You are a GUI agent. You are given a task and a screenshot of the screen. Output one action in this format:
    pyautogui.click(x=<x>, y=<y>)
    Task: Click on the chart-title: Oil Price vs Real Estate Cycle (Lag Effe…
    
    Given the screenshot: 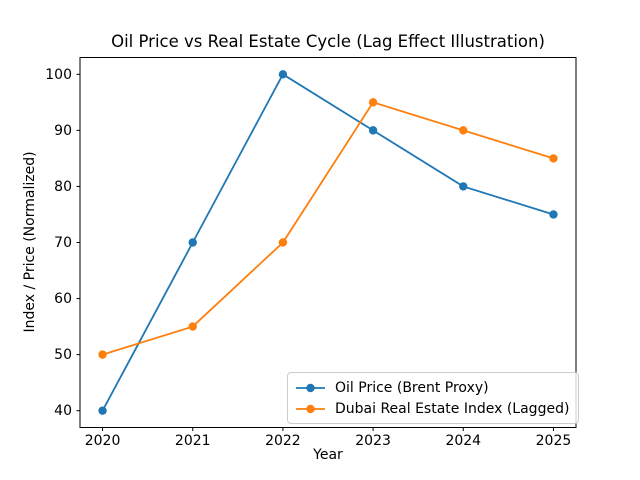 What is the action you would take?
    pyautogui.click(x=328, y=41)
    